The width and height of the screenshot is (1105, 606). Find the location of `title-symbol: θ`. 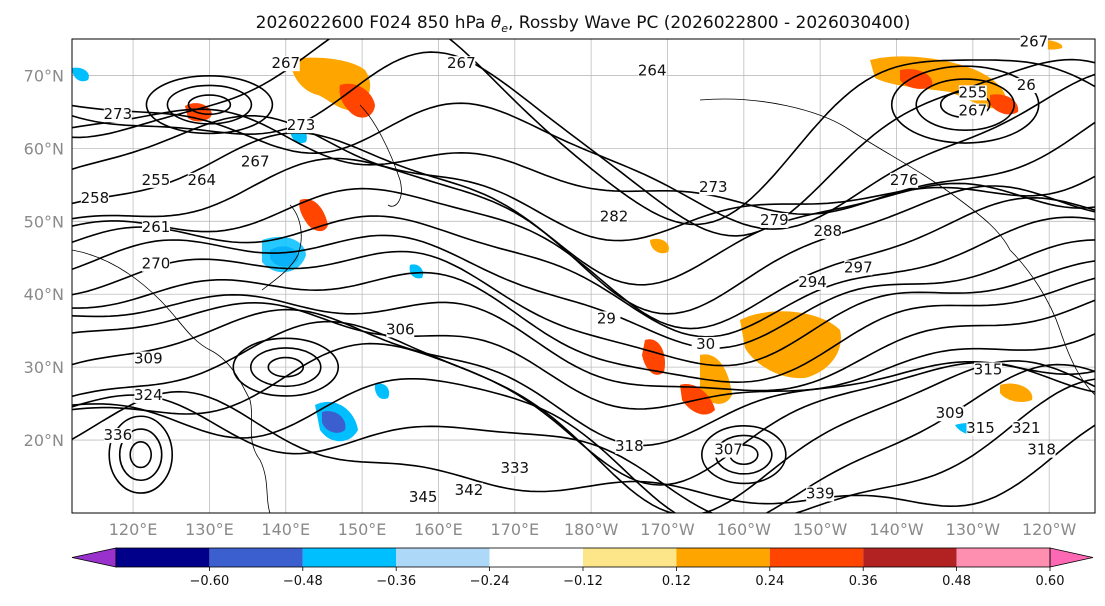

title-symbol: θ is located at coordinates (496, 23).